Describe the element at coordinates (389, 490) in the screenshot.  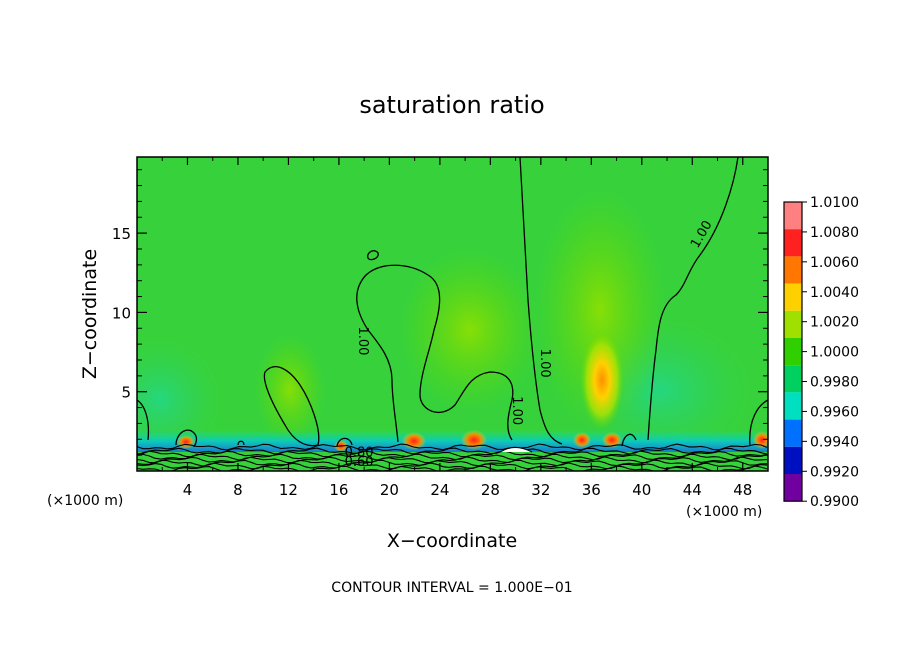
I see `x-tick-label: 20` at that location.